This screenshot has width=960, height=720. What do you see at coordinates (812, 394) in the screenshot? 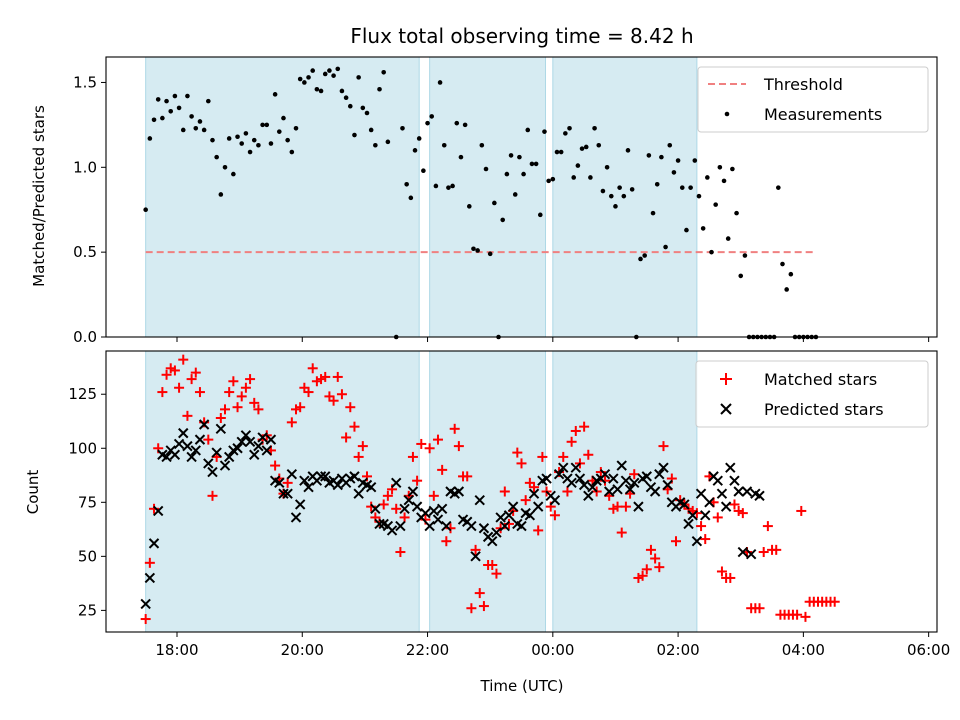
I see `bottom-legend-box` at bounding box center [812, 394].